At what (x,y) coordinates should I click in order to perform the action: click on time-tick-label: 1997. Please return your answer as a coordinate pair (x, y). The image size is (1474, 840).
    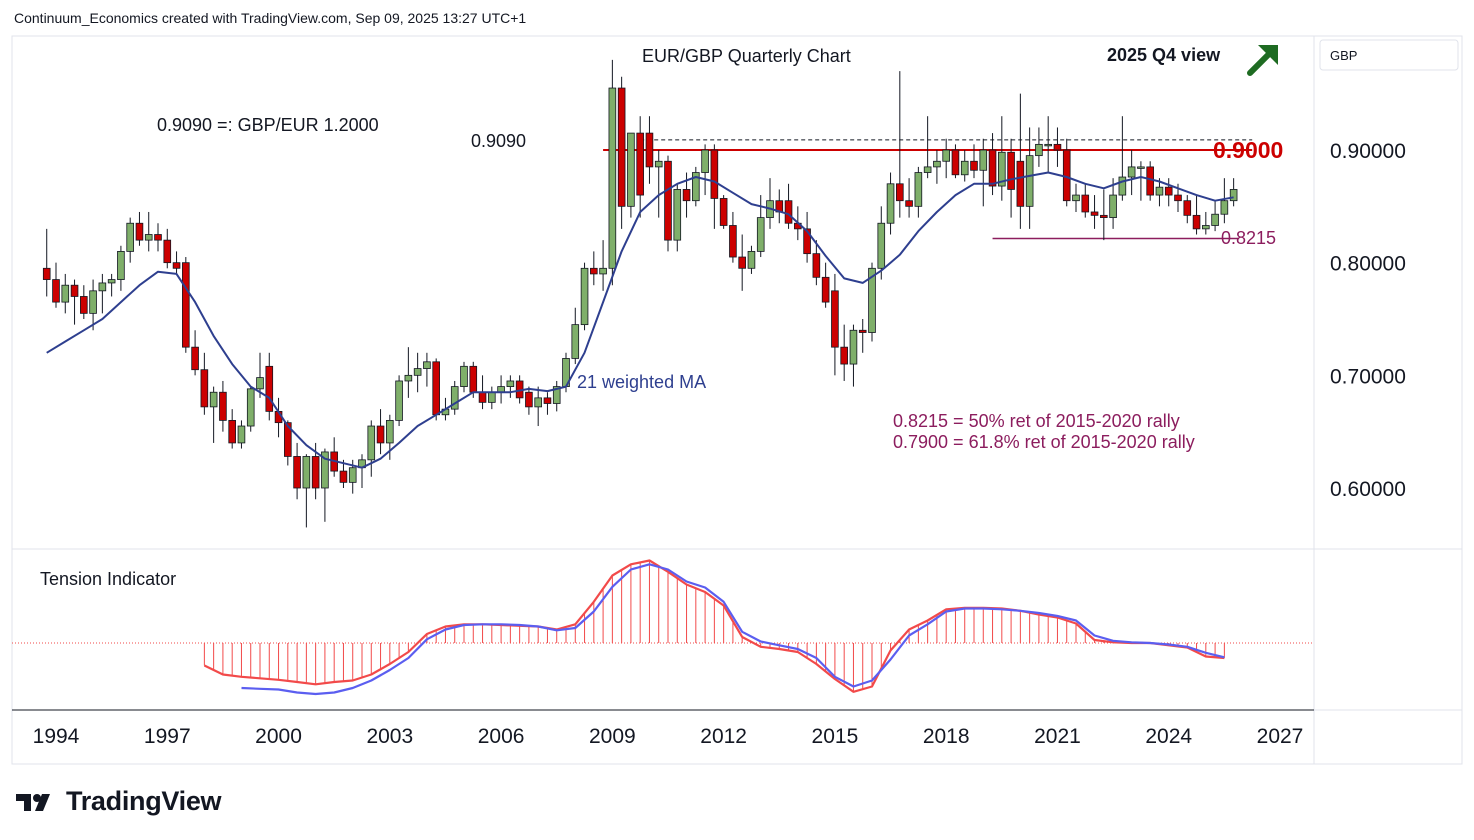
    Looking at the image, I should click on (167, 736).